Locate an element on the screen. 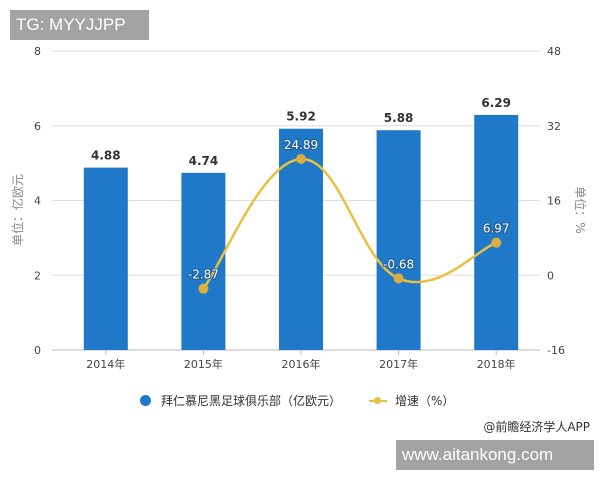 This screenshot has width=600, height=480. right-tick-label: 32 is located at coordinates (554, 126).